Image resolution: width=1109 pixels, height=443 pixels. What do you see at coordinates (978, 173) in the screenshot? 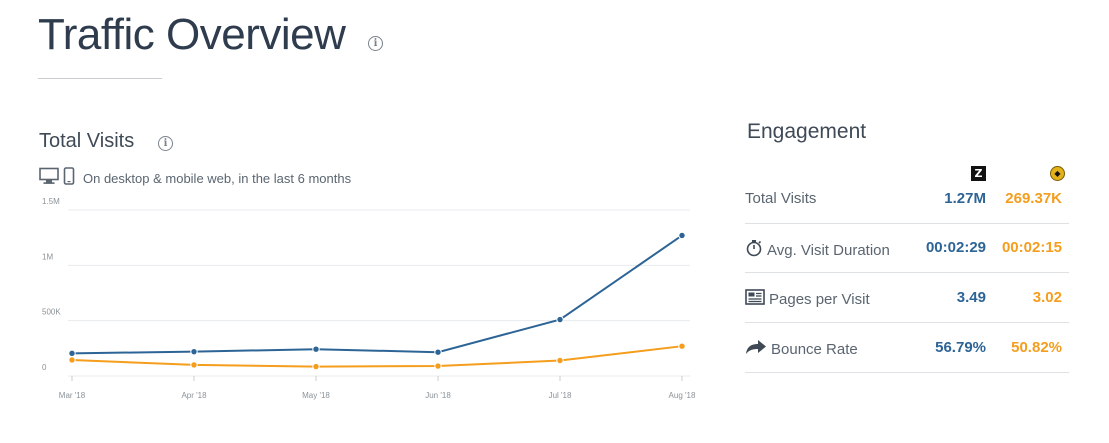
I see `site-a-logo: Z` at bounding box center [978, 173].